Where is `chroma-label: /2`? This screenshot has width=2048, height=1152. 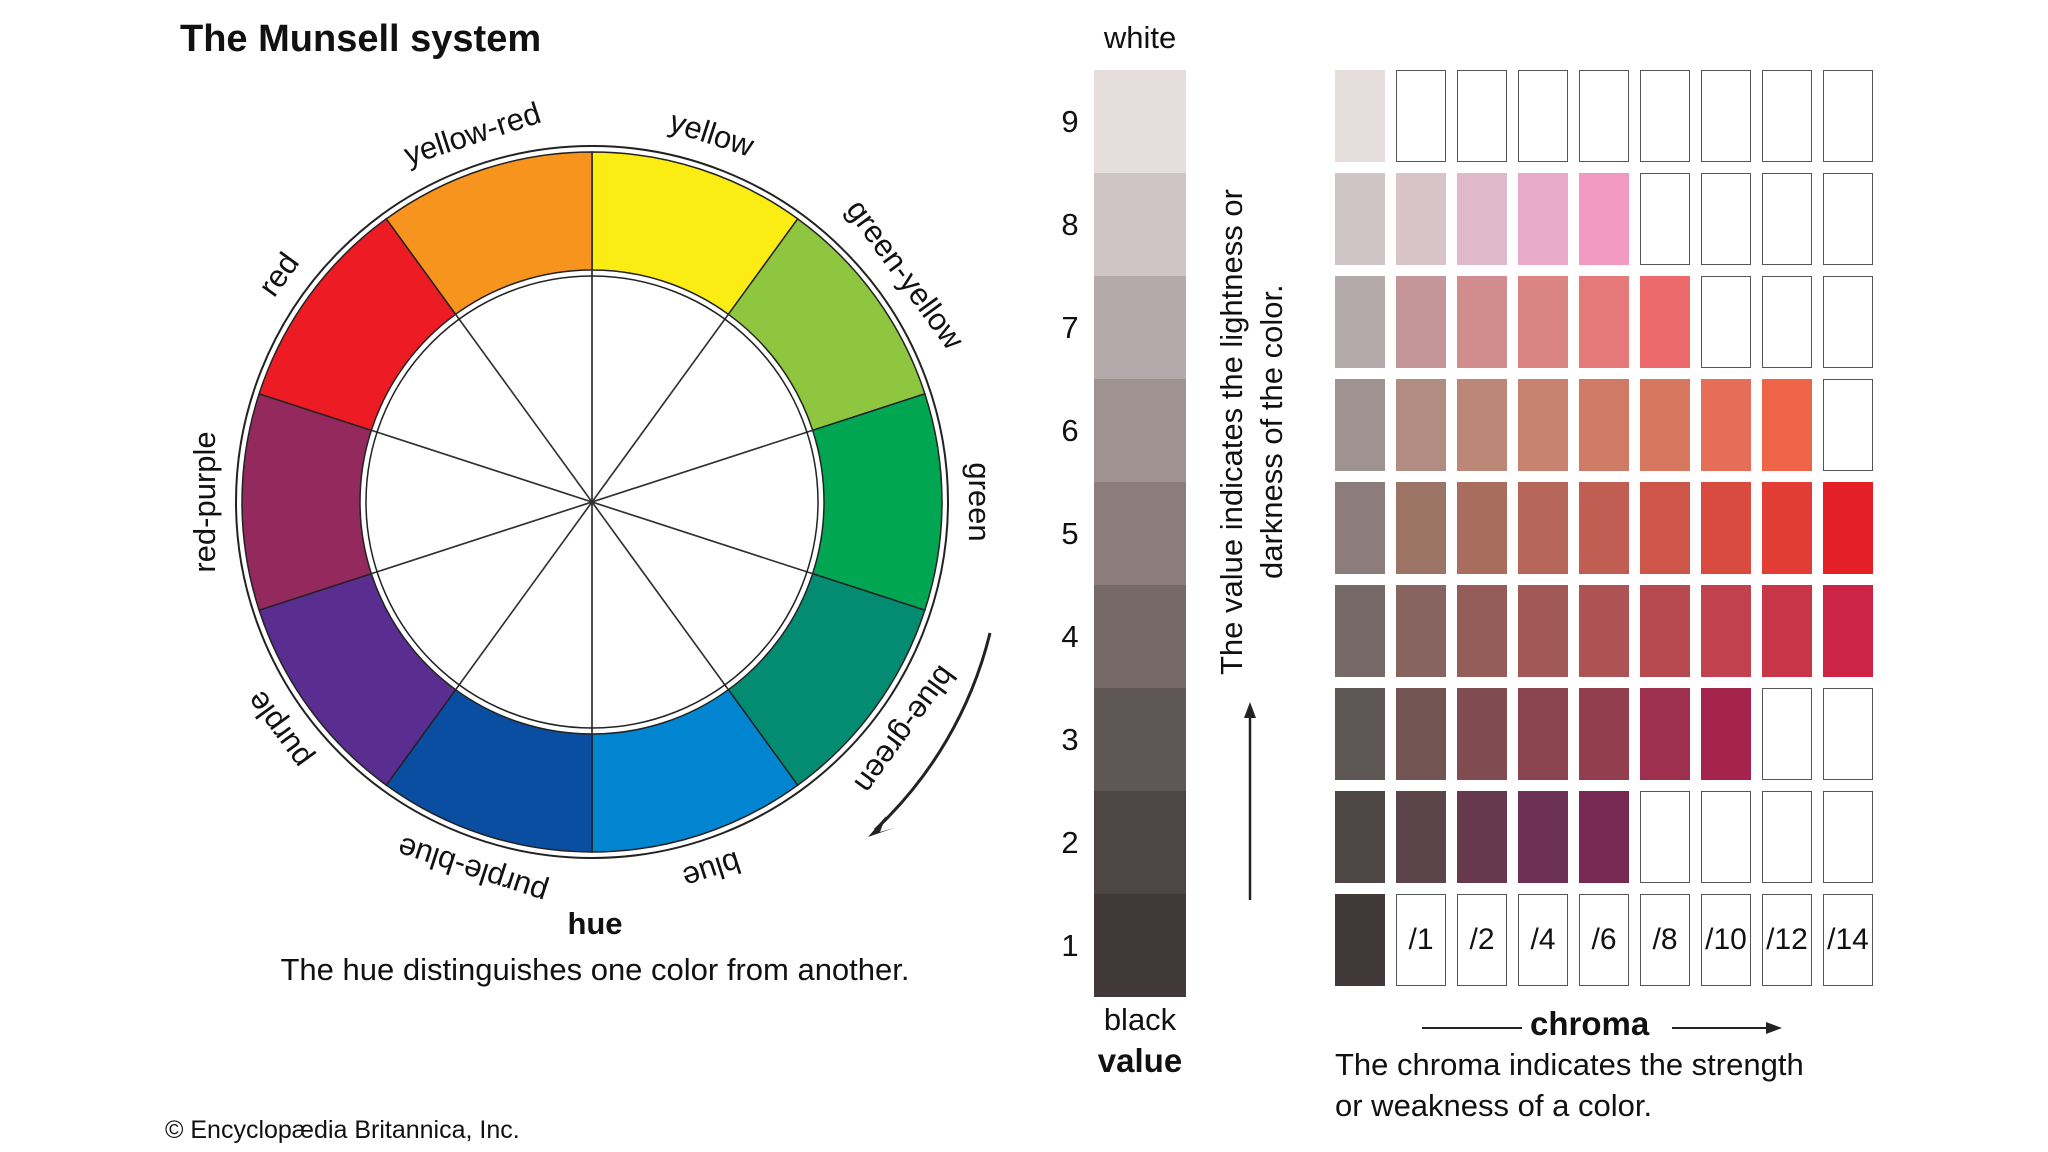 chroma-label: /2 is located at coordinates (1482, 940).